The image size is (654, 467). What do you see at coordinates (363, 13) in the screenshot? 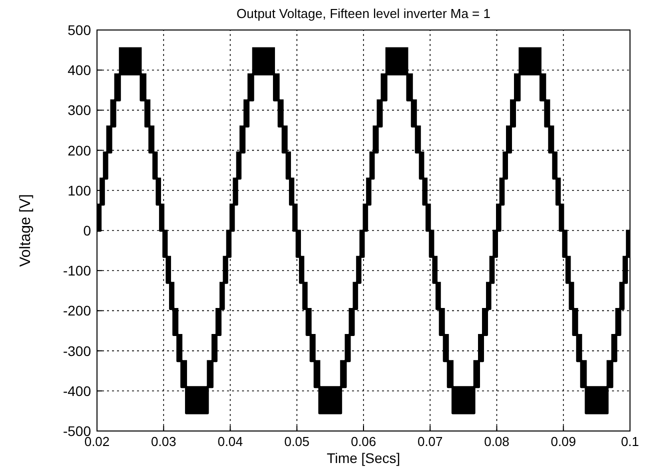
I see `chart-title: Output Voltage, Fifteen level inverter Ma = 1` at bounding box center [363, 13].